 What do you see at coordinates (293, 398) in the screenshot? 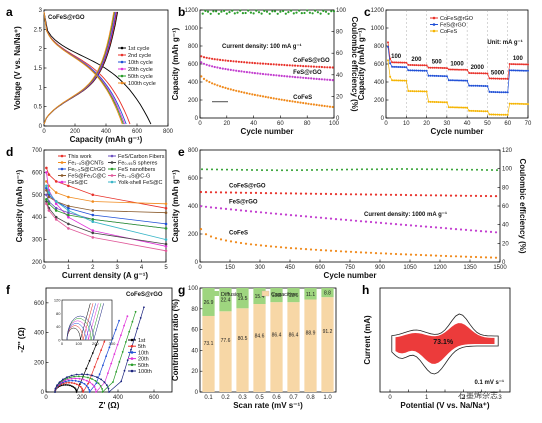
I see `panel-g-xtick-label: 0.7` at bounding box center [293, 398].